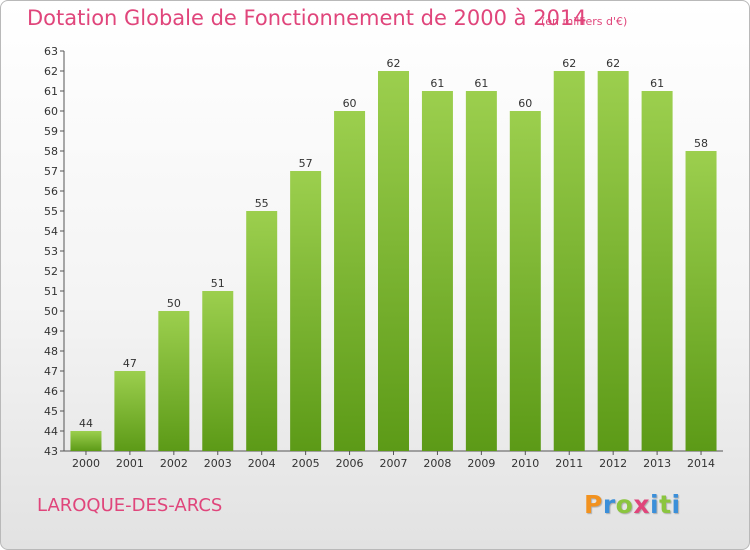 The width and height of the screenshot is (750, 550). I want to click on y-tick-label: 51, so click(51, 291).